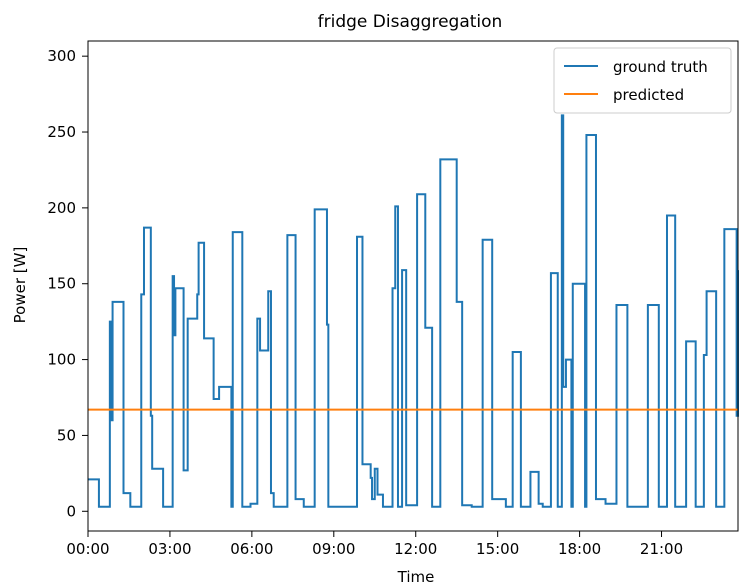 The height and width of the screenshot is (586, 739). I want to click on legend-label-predicted: predicted, so click(648, 95).